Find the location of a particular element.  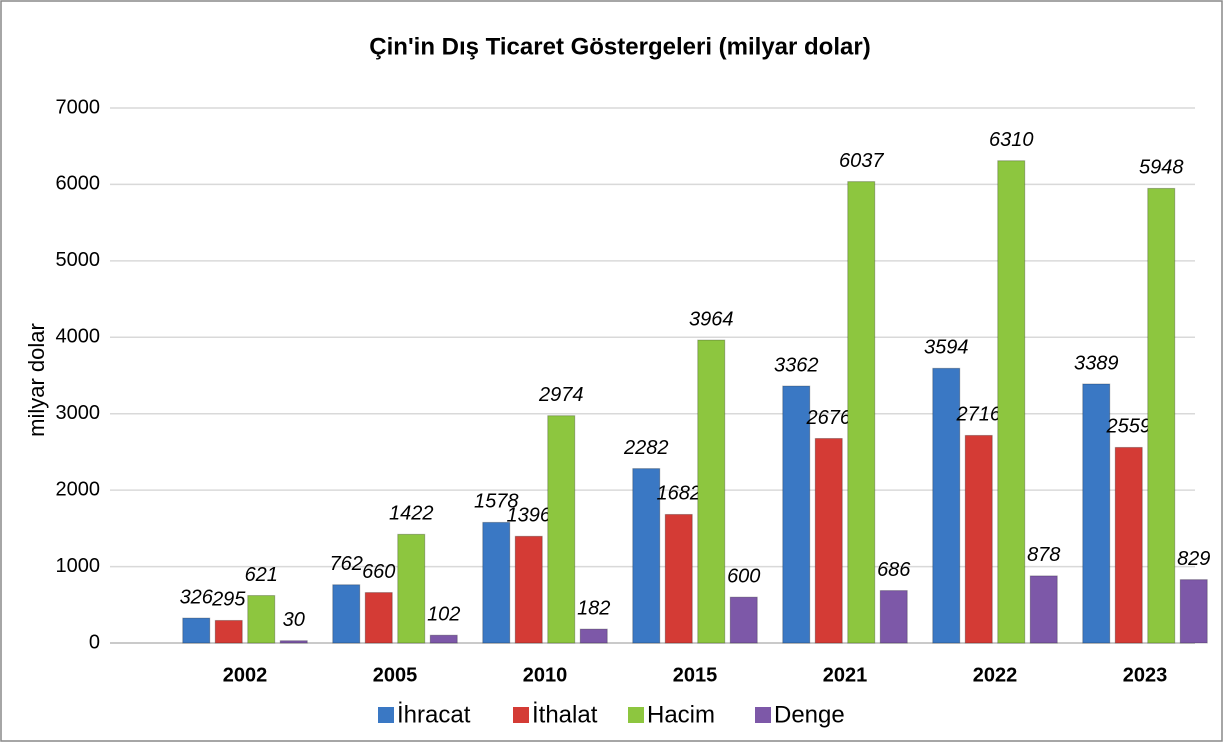

data-label: 30 is located at coordinates (294, 620).